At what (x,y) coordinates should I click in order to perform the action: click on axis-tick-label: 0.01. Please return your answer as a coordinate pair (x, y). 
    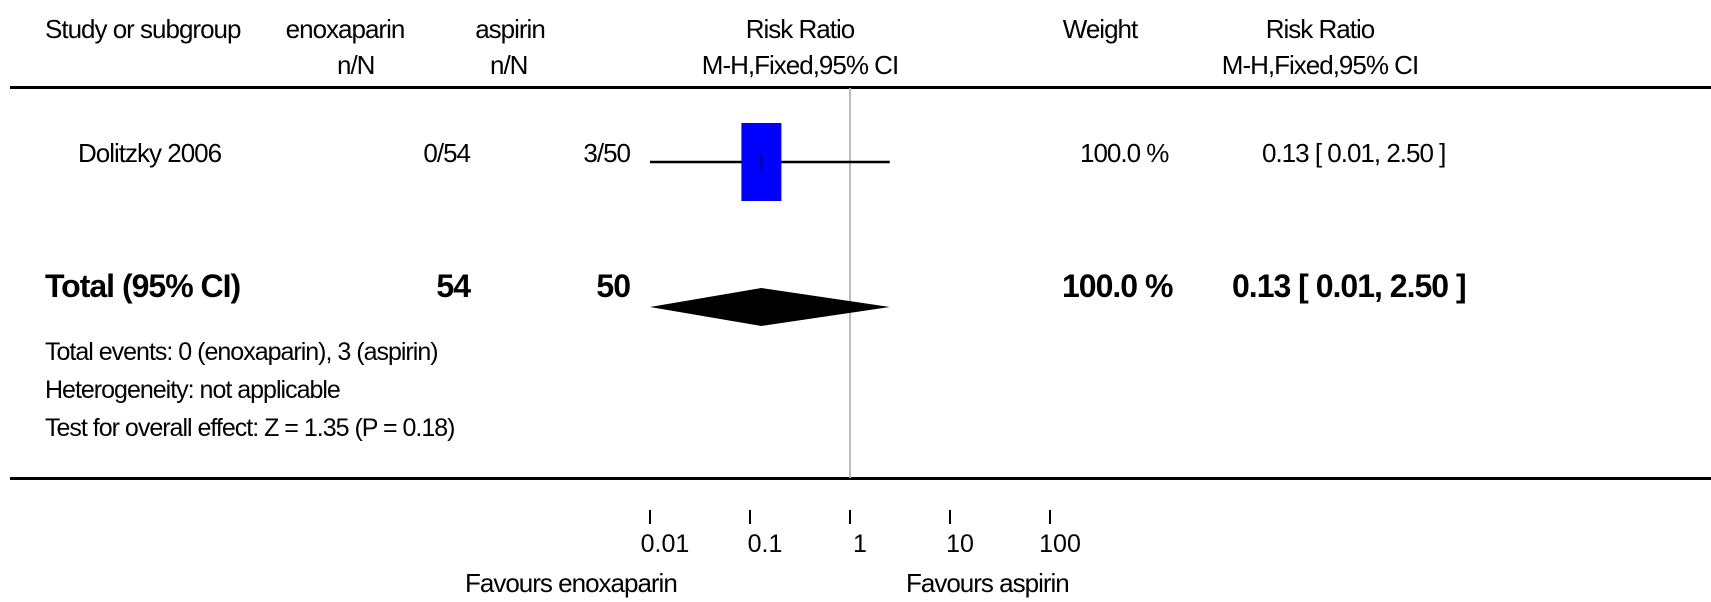
    Looking at the image, I should click on (665, 544).